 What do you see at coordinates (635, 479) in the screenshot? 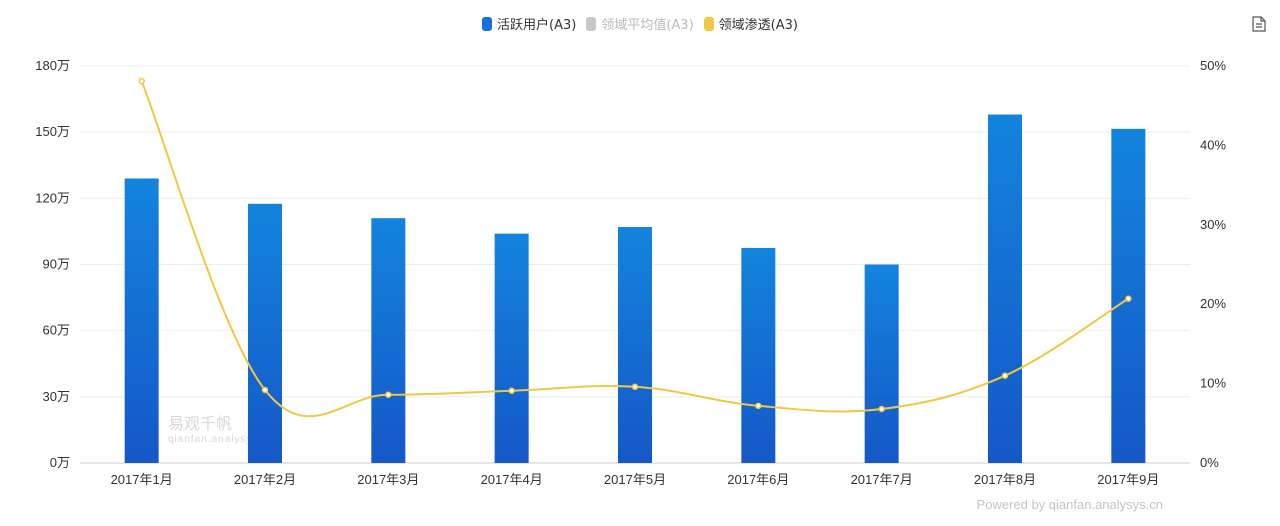
I see `x-tick: 2017年5月` at bounding box center [635, 479].